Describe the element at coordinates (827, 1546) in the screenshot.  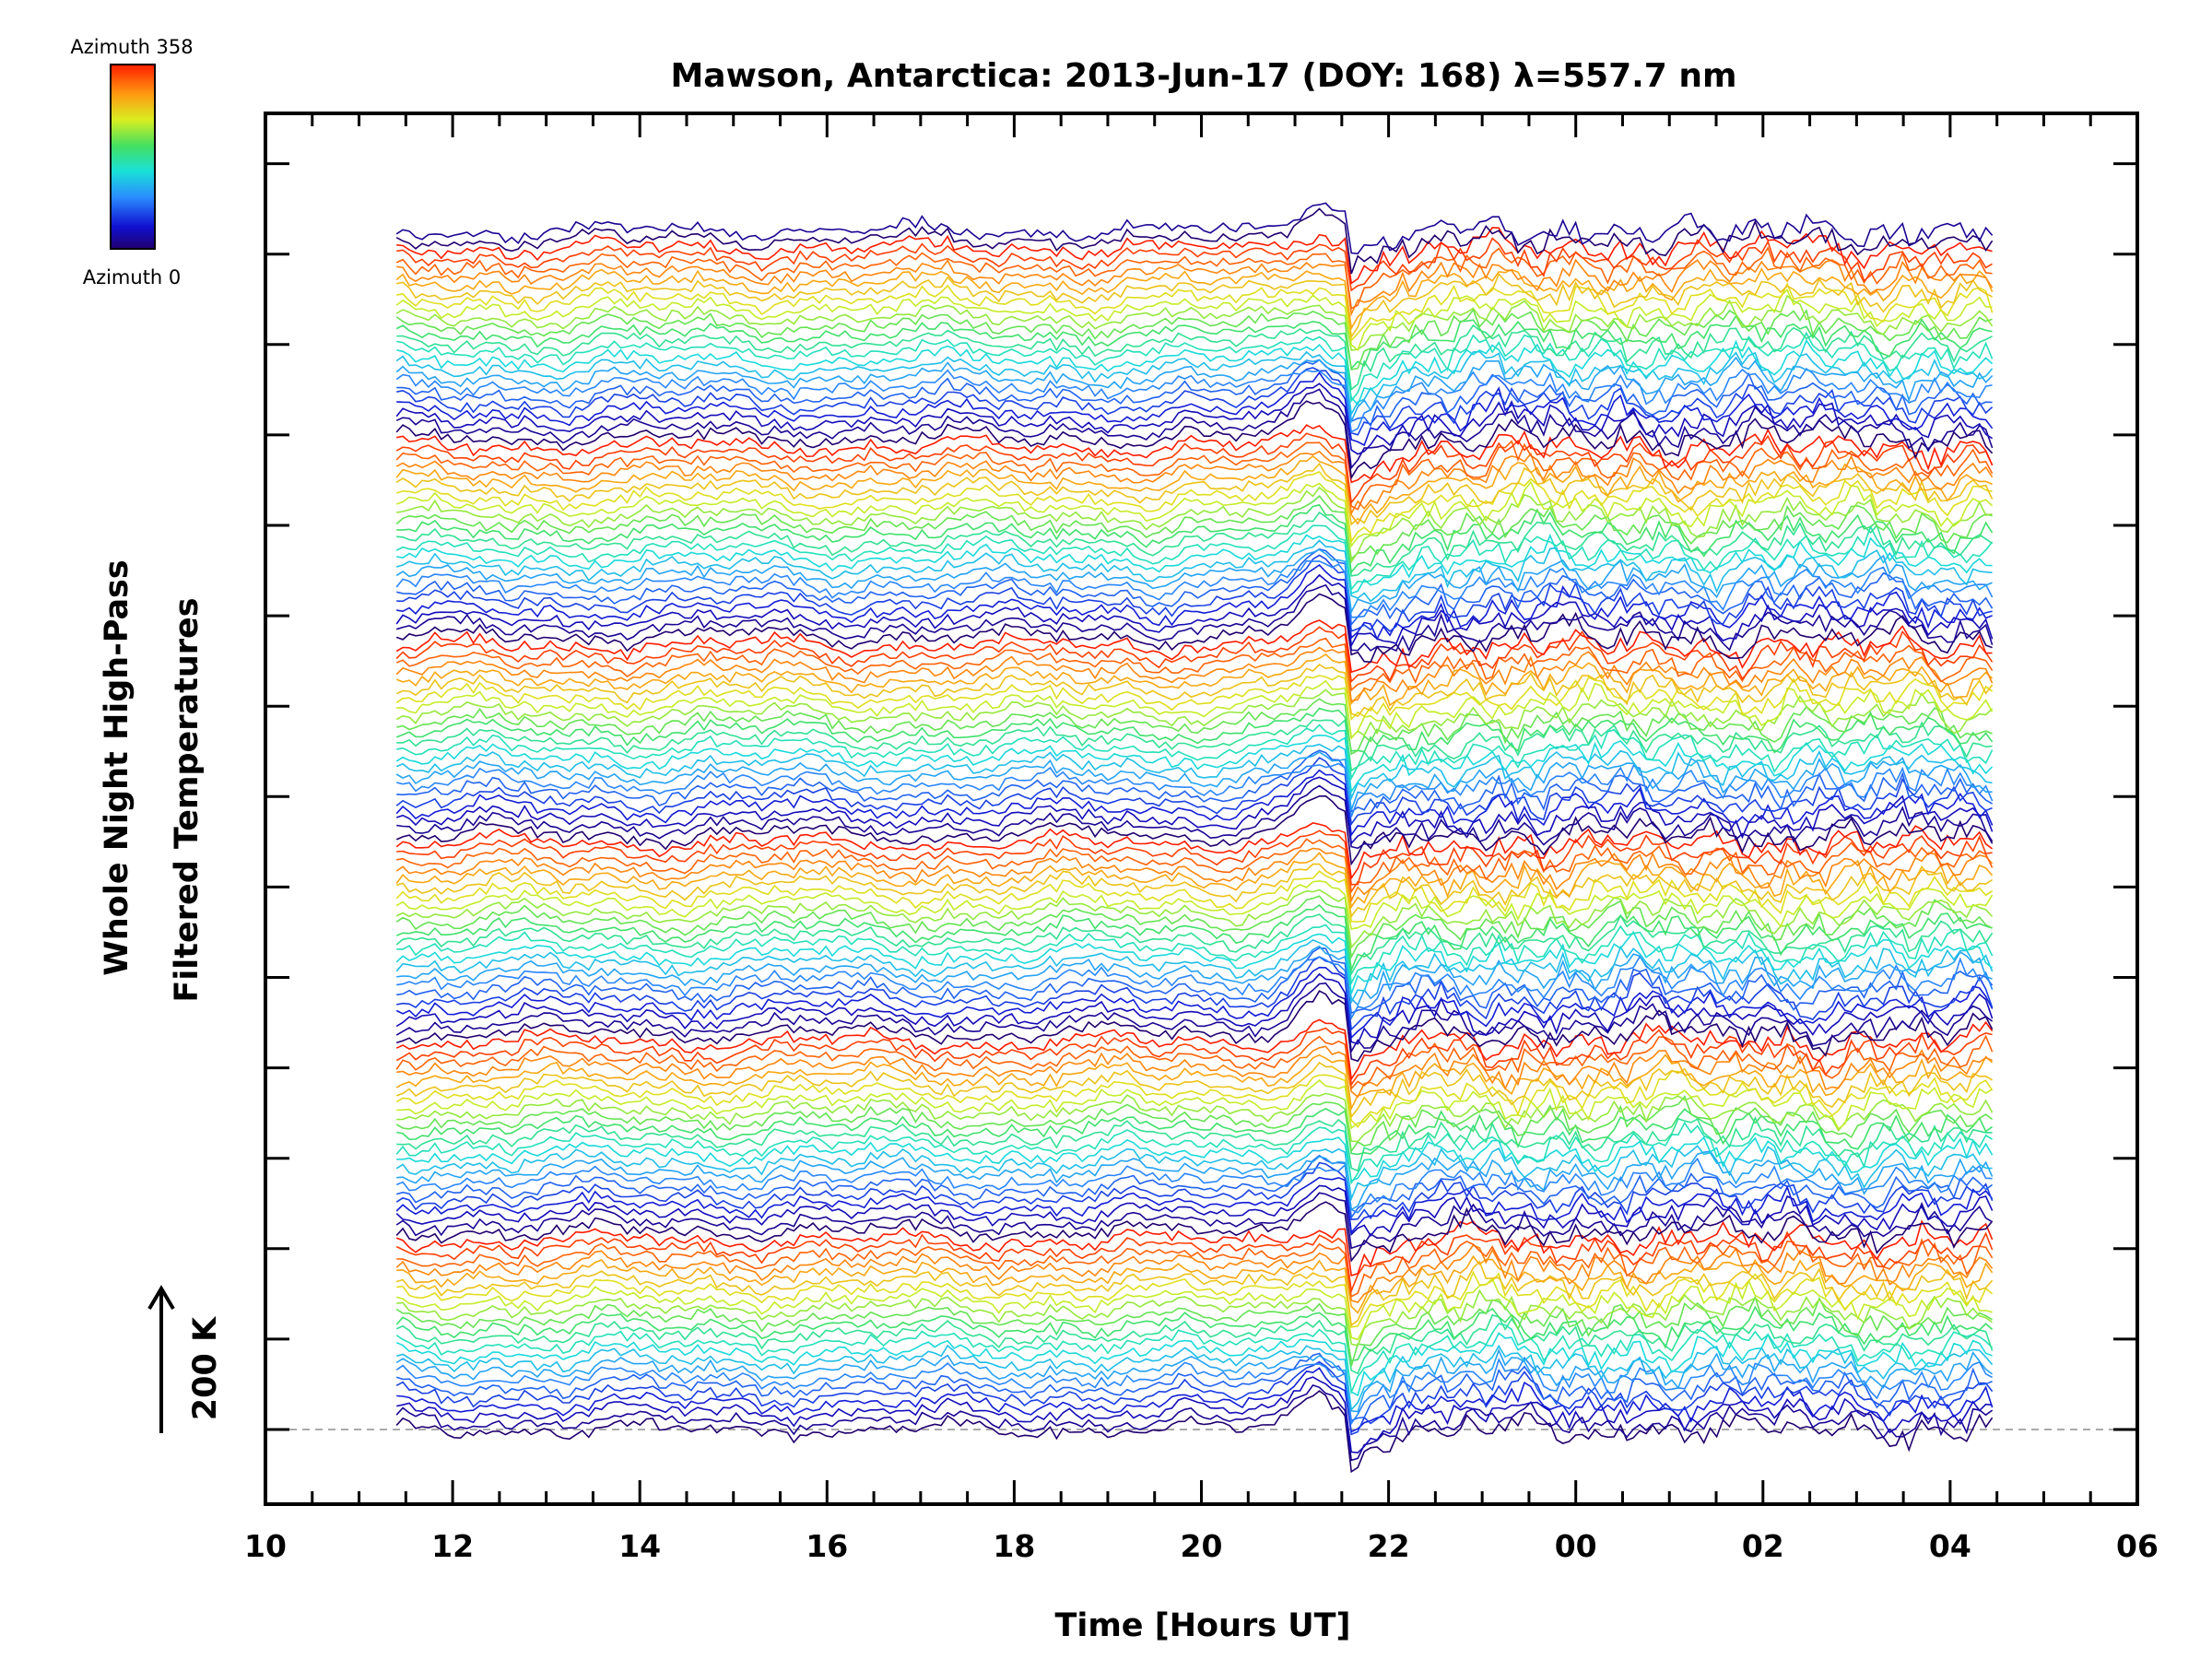
I see `x-tick-label: 16` at that location.